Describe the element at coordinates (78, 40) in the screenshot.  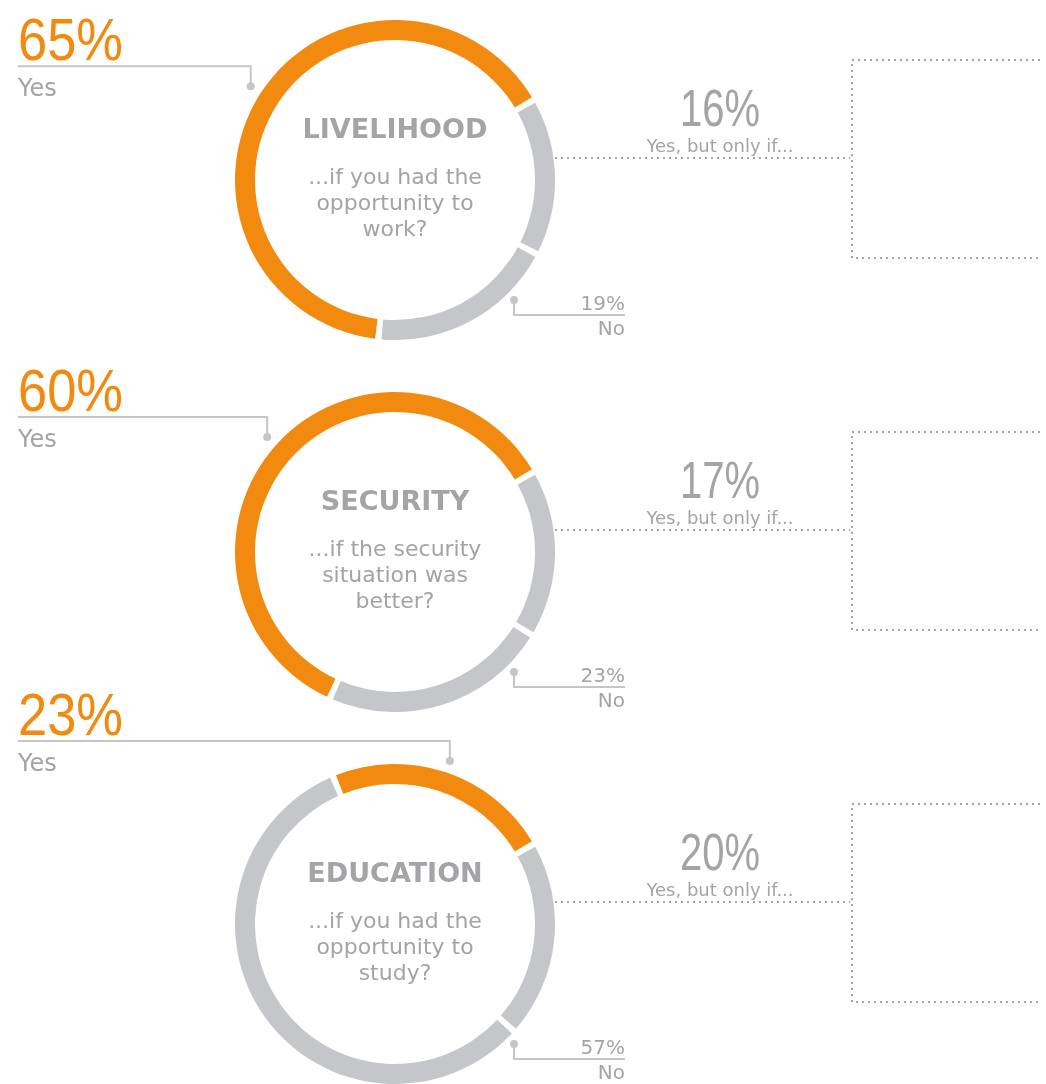
I see `data-label: 65%` at that location.